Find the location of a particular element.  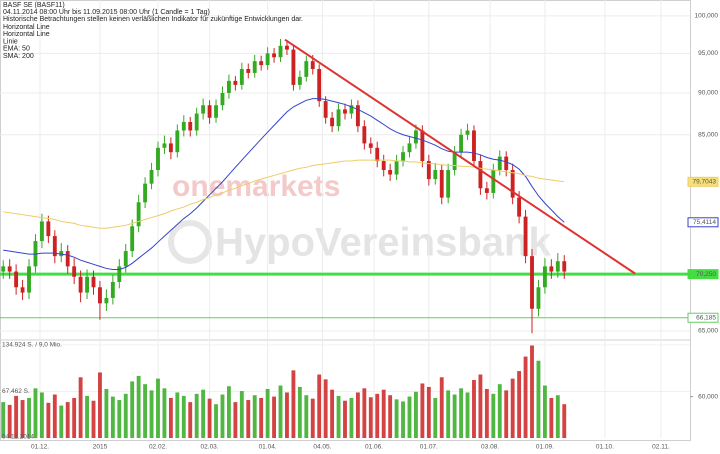

volume-tick-label: 60,000 is located at coordinates (708, 396).